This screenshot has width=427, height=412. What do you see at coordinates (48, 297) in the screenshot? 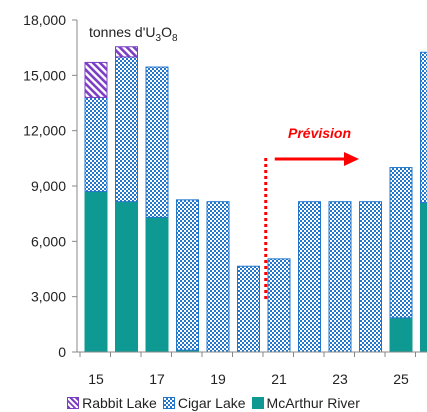
I see `y-tick-label: 3,000` at bounding box center [48, 297].